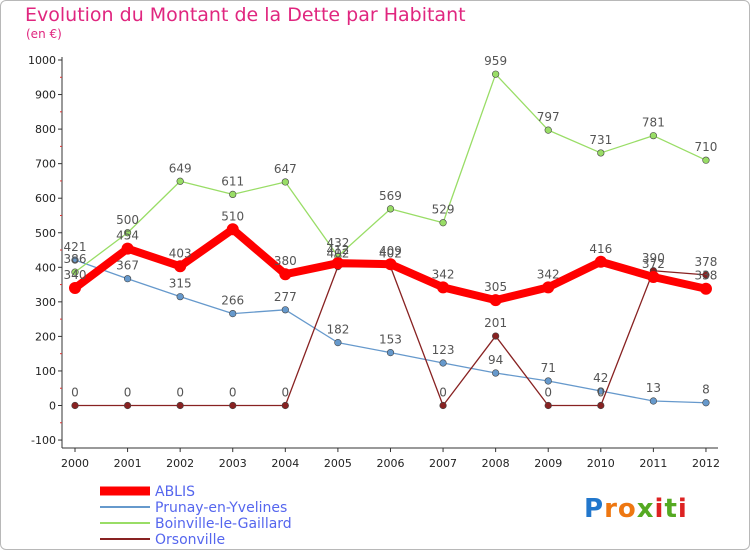  Describe the element at coordinates (43, 440) in the screenshot. I see `y-tick-label: -100` at that location.